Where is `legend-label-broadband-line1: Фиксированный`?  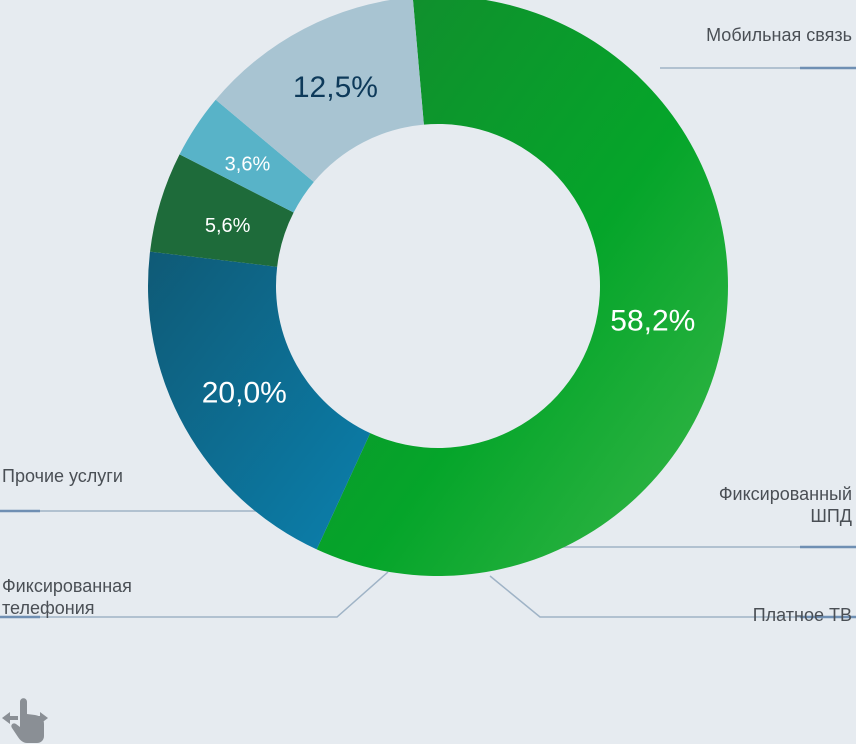 legend-label-broadband-line1: Фиксированный is located at coordinates (785, 494).